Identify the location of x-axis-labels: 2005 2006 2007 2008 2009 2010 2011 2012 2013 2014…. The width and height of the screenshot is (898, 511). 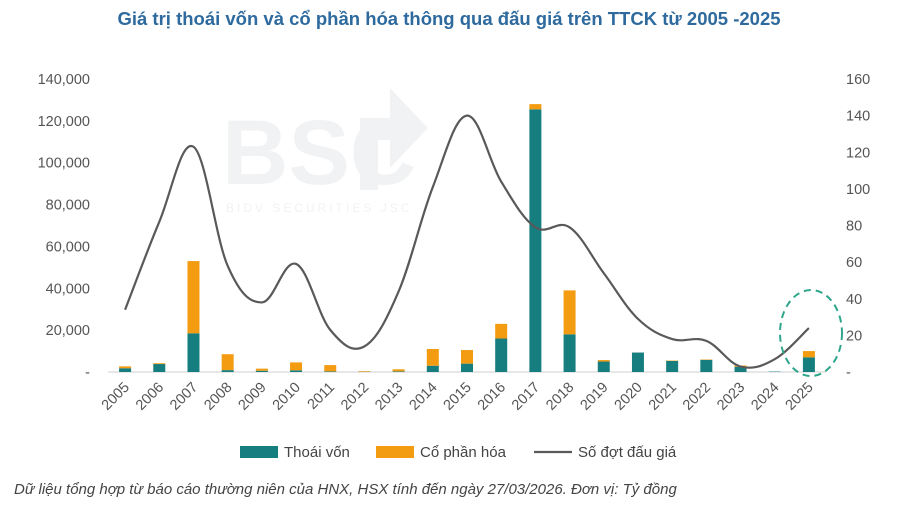
(458, 397).